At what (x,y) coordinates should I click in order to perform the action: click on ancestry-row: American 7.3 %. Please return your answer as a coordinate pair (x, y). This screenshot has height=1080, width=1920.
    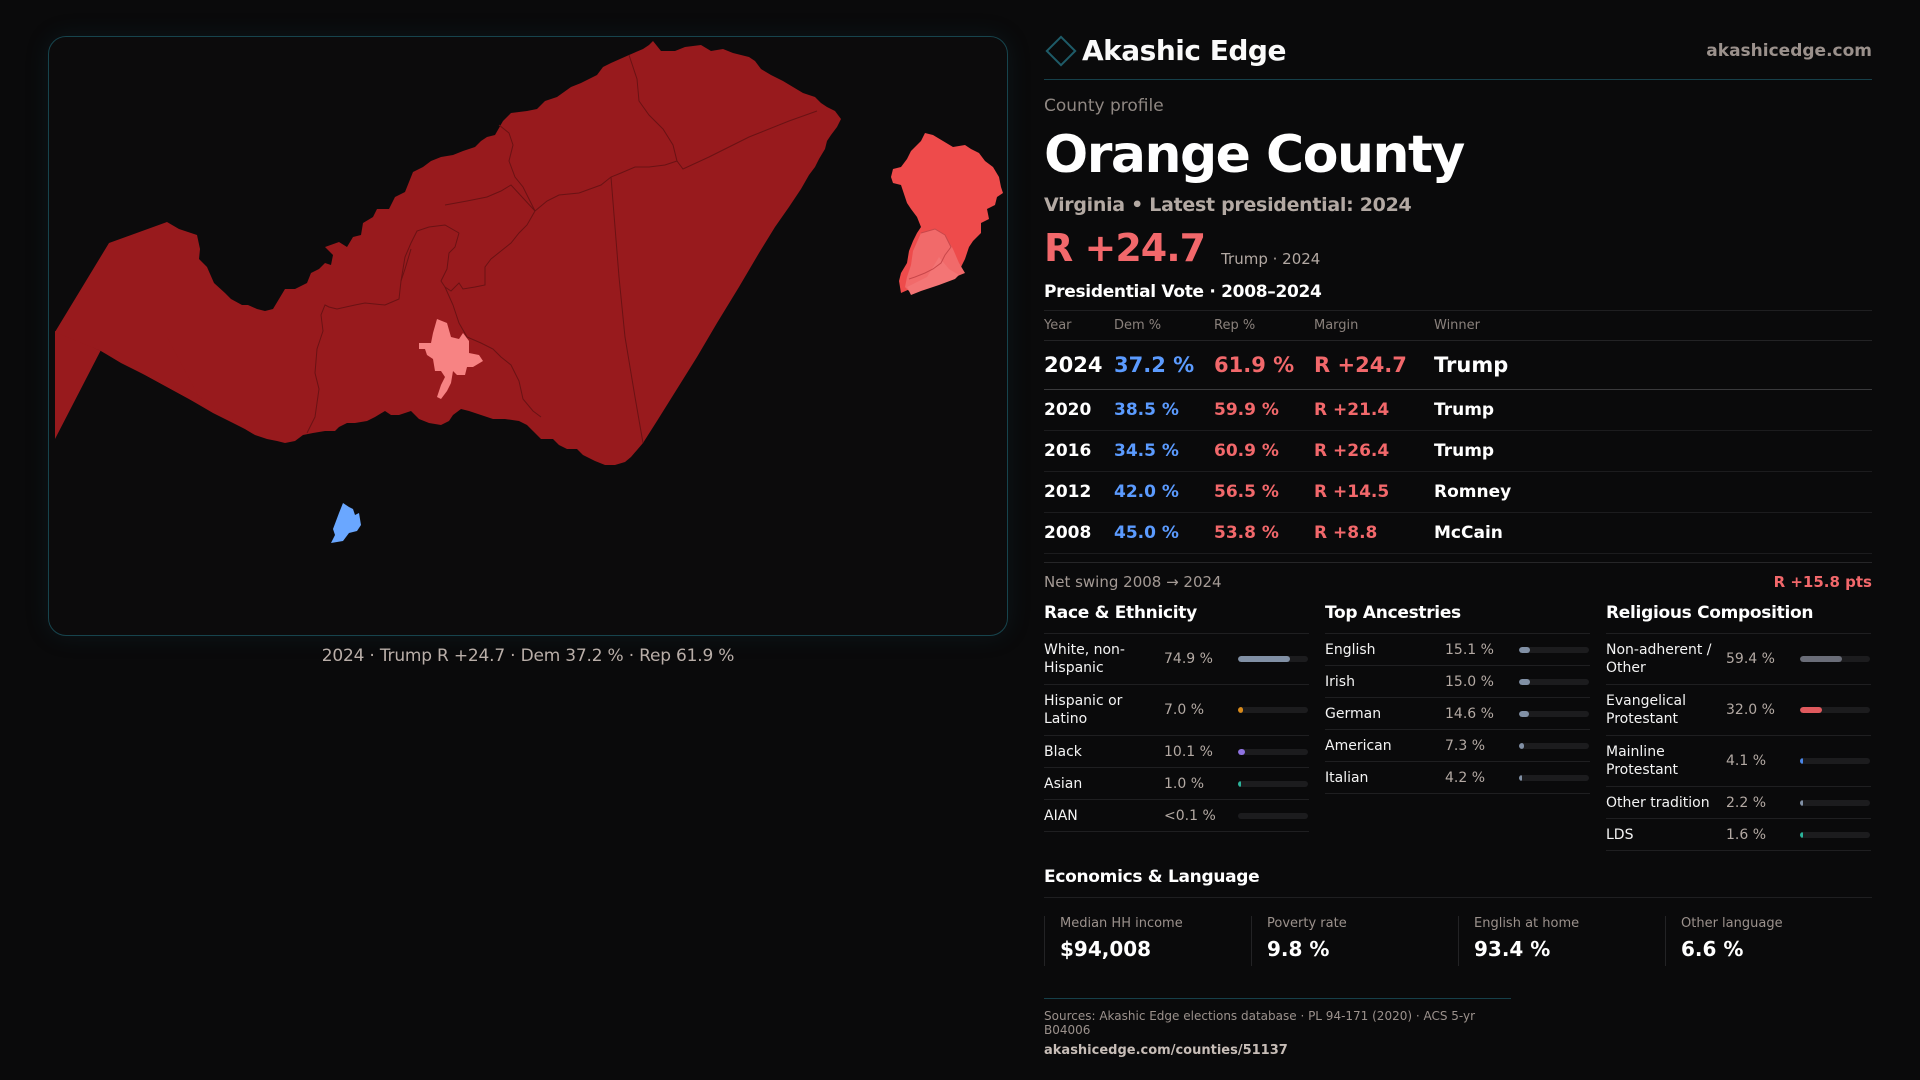
    Looking at the image, I should click on (1457, 746).